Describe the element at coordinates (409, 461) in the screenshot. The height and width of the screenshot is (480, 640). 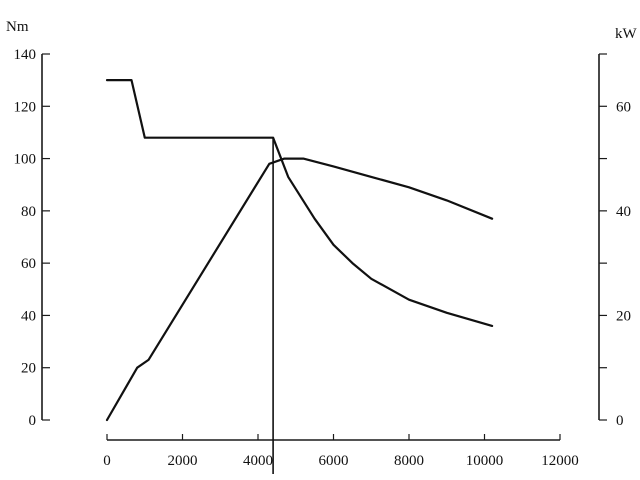
I see `x-tick-label: 8000` at that location.